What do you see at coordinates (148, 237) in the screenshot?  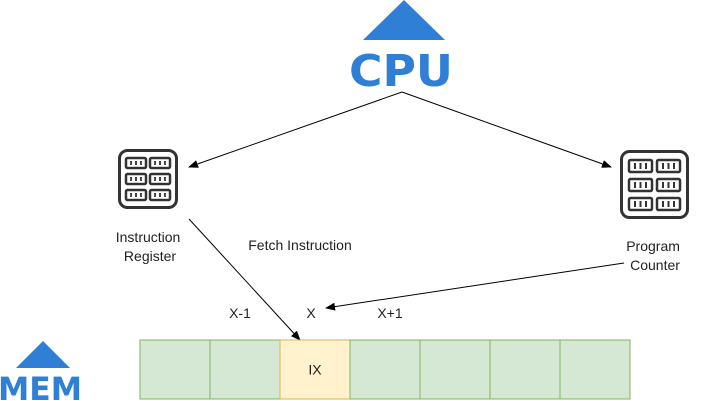 I see `instruction-register-label-line1: Instruction` at bounding box center [148, 237].